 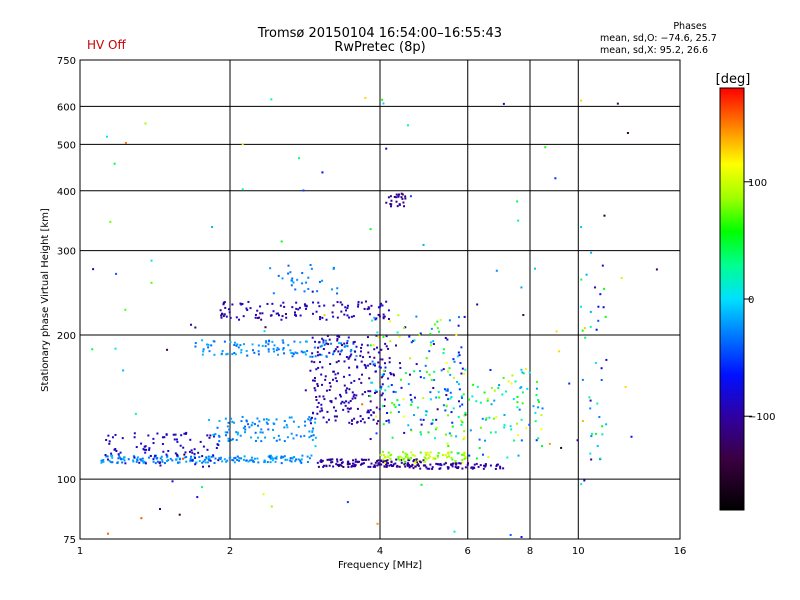 What do you see at coordinates (654, 50) in the screenshot?
I see `phases-x-stats: mean, sd,X: 95.2, 26.6` at bounding box center [654, 50].